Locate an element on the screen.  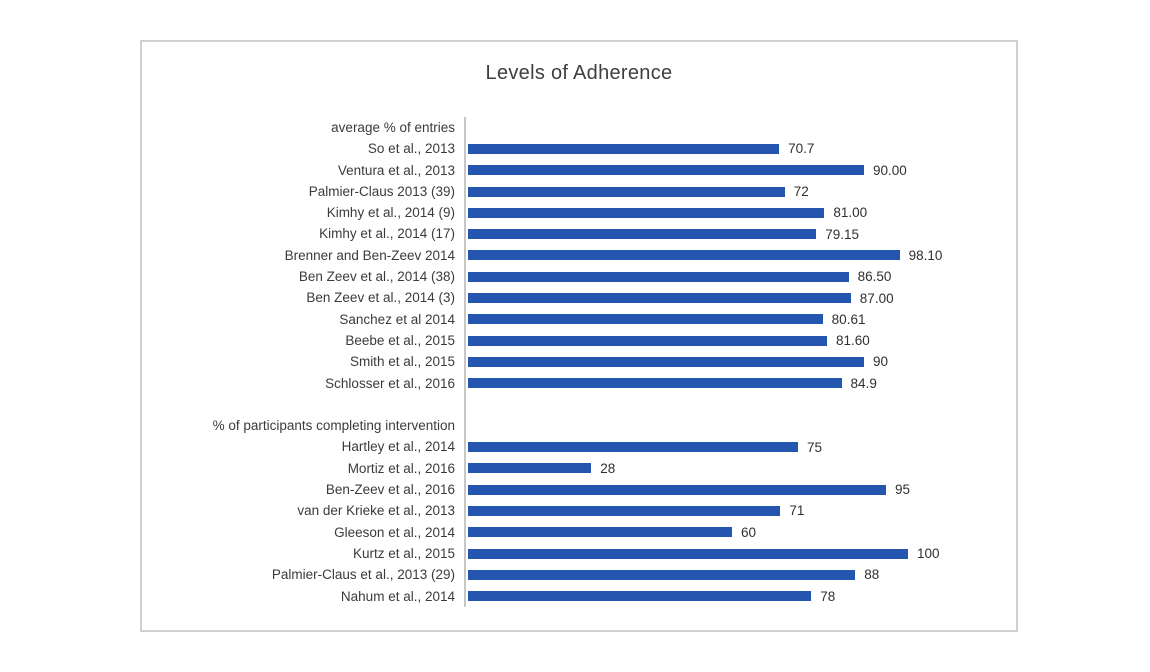
value-label: 81.60 is located at coordinates (853, 341).